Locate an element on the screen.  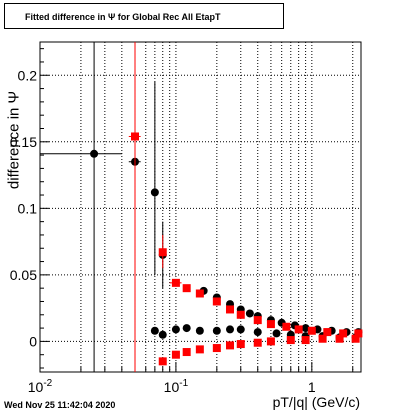
y-axis-label-text: difference in Ψ is located at coordinates (14, 140).